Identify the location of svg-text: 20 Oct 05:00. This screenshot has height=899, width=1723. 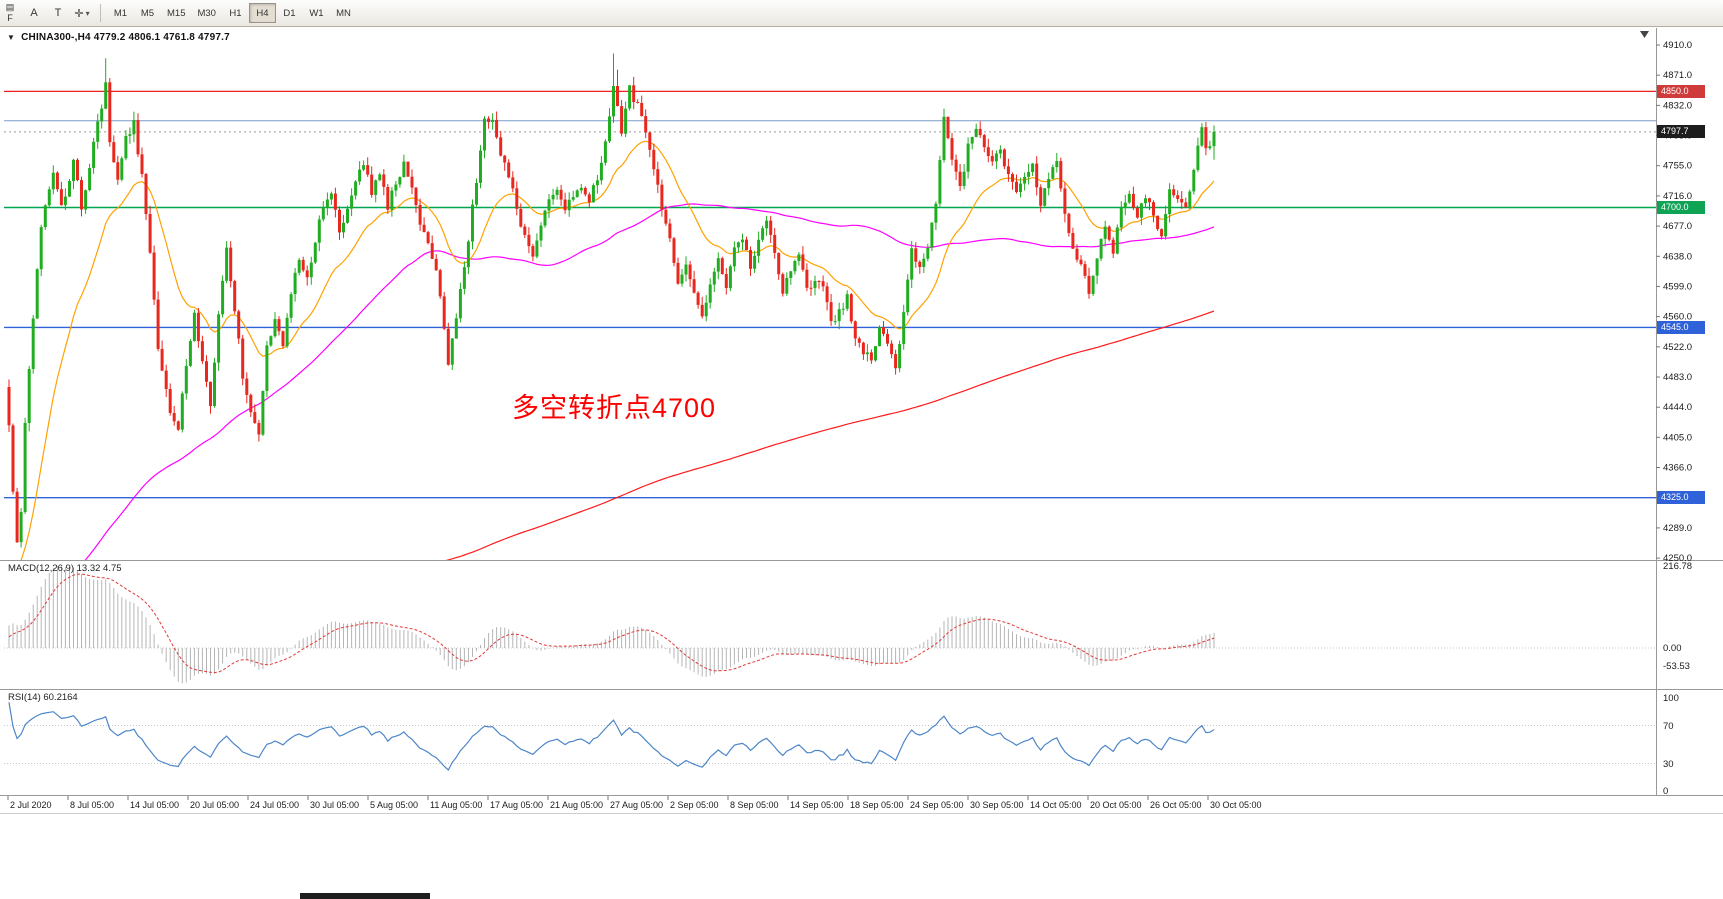
(1116, 805).